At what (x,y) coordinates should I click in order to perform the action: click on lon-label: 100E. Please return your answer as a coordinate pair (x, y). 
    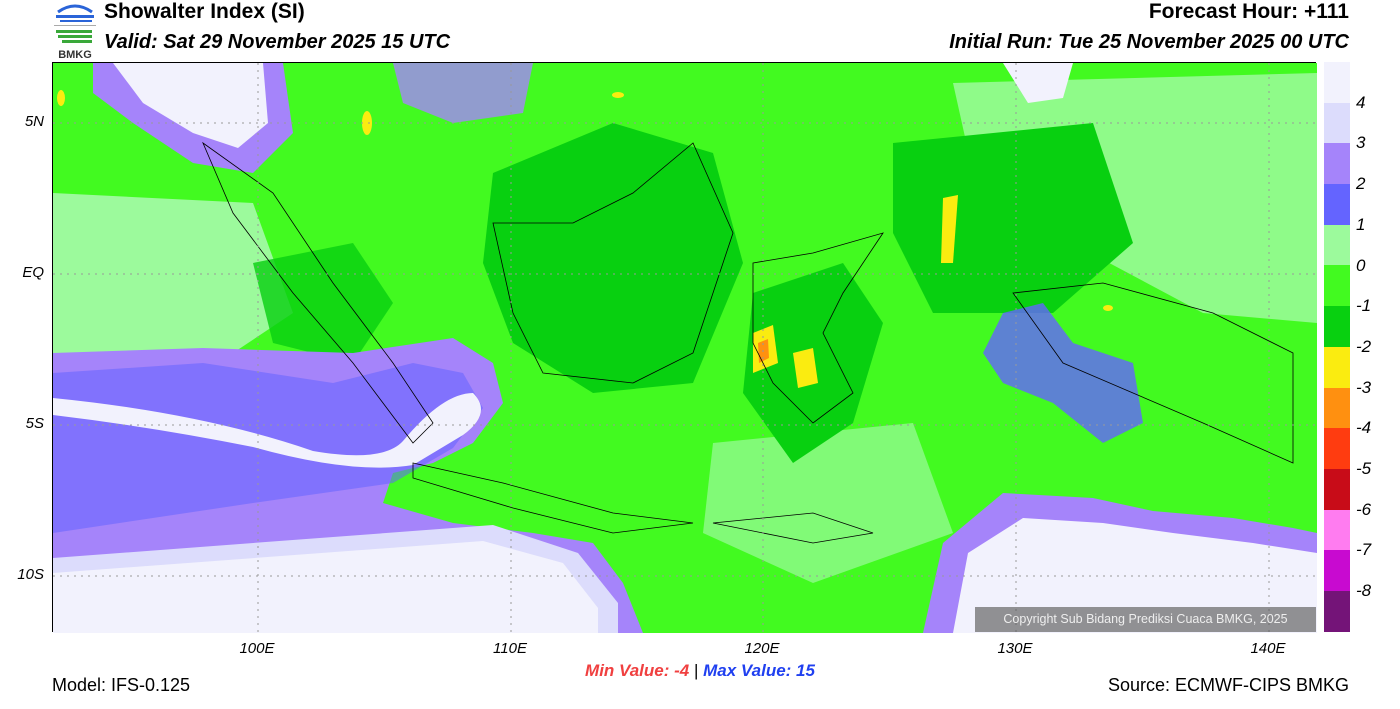
    Looking at the image, I should click on (257, 648).